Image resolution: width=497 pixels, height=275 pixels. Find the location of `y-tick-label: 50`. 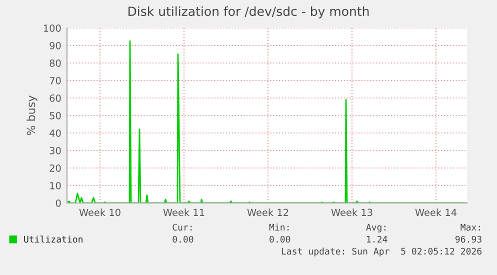

y-tick-label: 50 is located at coordinates (55, 116).